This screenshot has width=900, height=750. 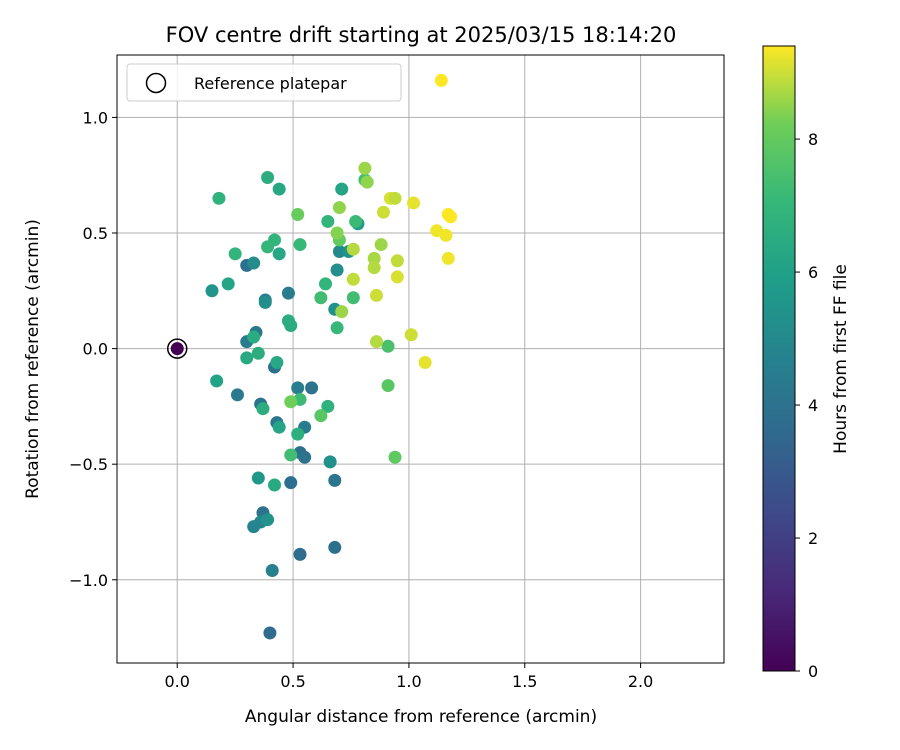 What do you see at coordinates (841, 359) in the screenshot?
I see `colorbar-label: Hours from first FF file` at bounding box center [841, 359].